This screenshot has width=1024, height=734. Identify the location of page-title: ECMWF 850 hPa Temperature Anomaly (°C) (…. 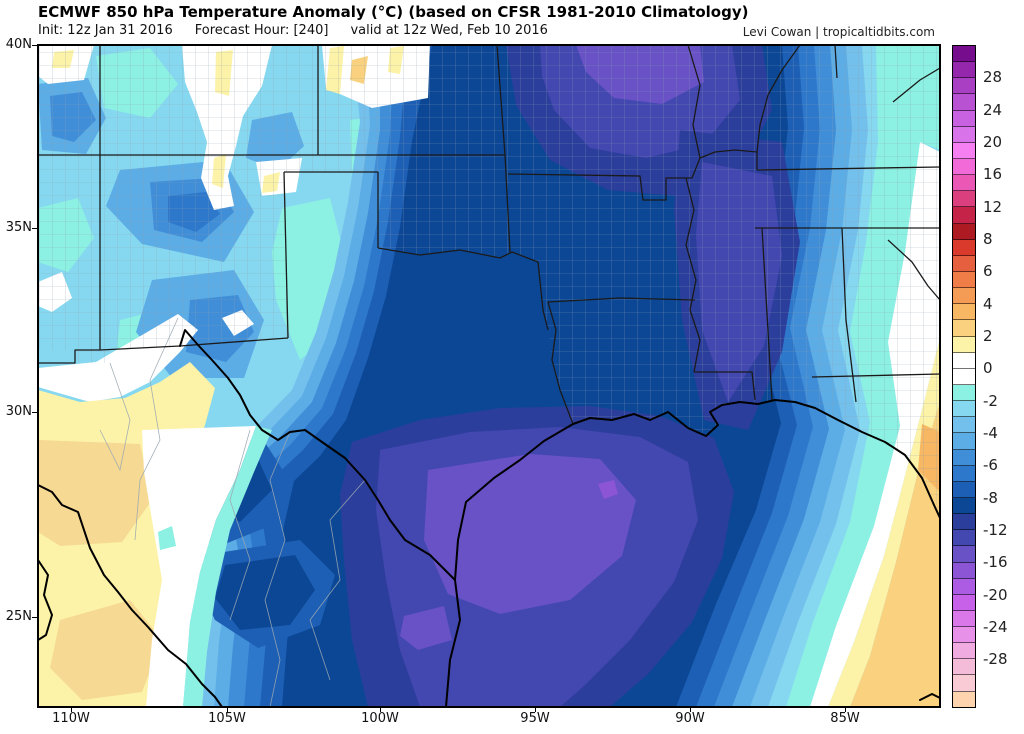
(393, 12).